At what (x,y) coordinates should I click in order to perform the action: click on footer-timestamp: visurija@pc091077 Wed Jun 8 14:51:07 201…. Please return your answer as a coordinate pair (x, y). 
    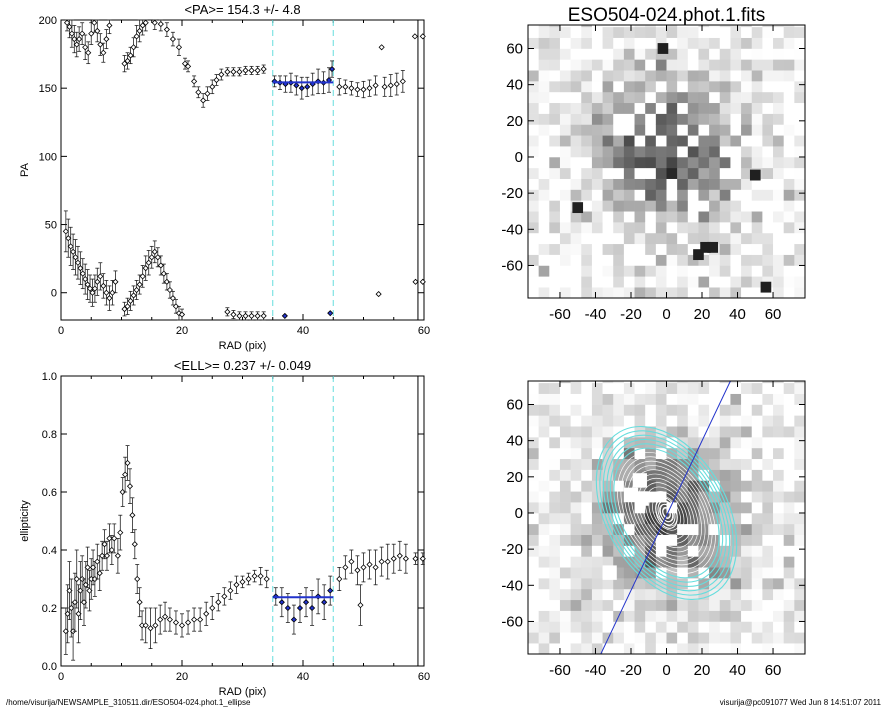
    Looking at the image, I should click on (800, 702).